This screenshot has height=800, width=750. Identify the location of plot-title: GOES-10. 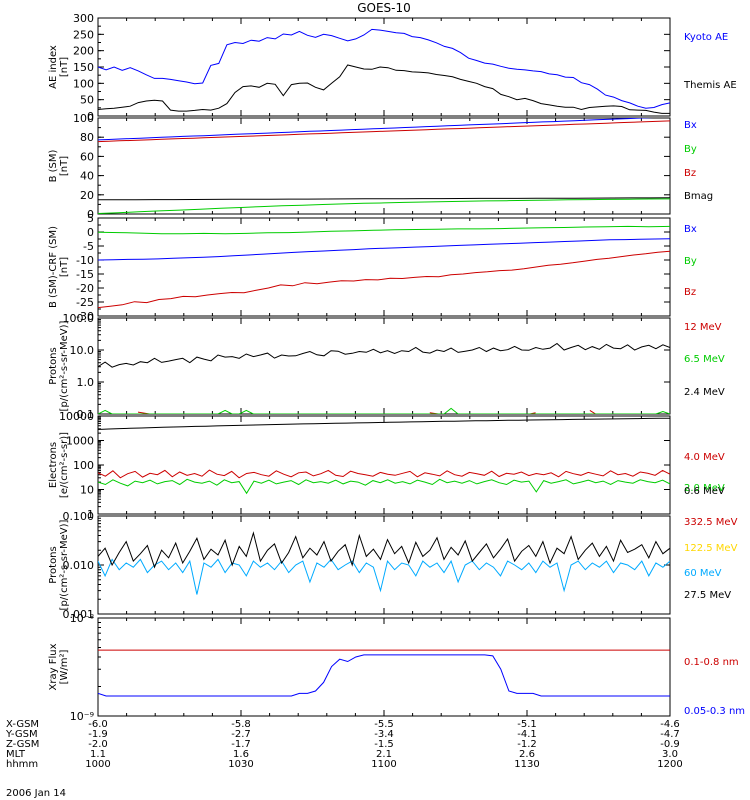
(384, 8).